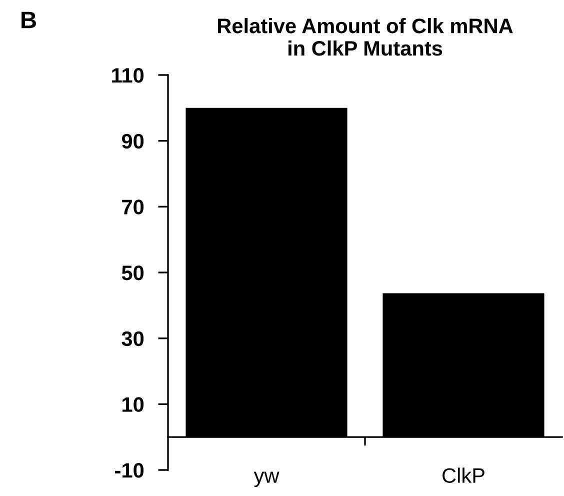 The width and height of the screenshot is (564, 496). I want to click on y-tick-label: 70, so click(133, 207).